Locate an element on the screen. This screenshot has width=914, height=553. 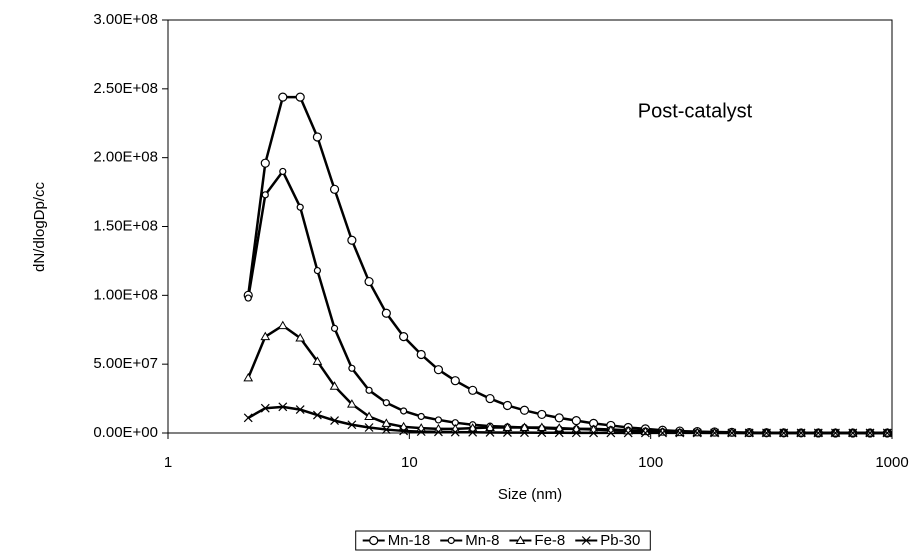
x-tick-label: 1000 is located at coordinates (891, 462).